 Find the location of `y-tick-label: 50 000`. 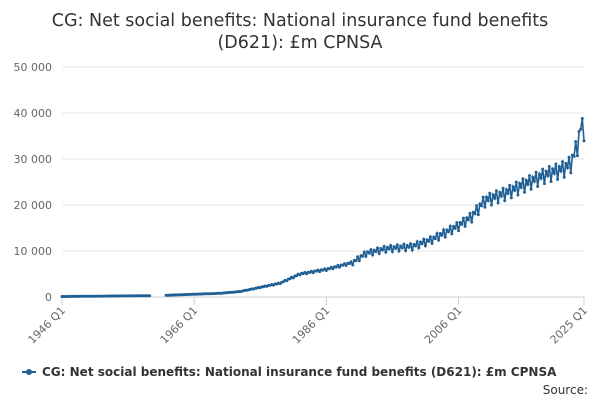

y-tick-label: 50 000 is located at coordinates (33, 67).